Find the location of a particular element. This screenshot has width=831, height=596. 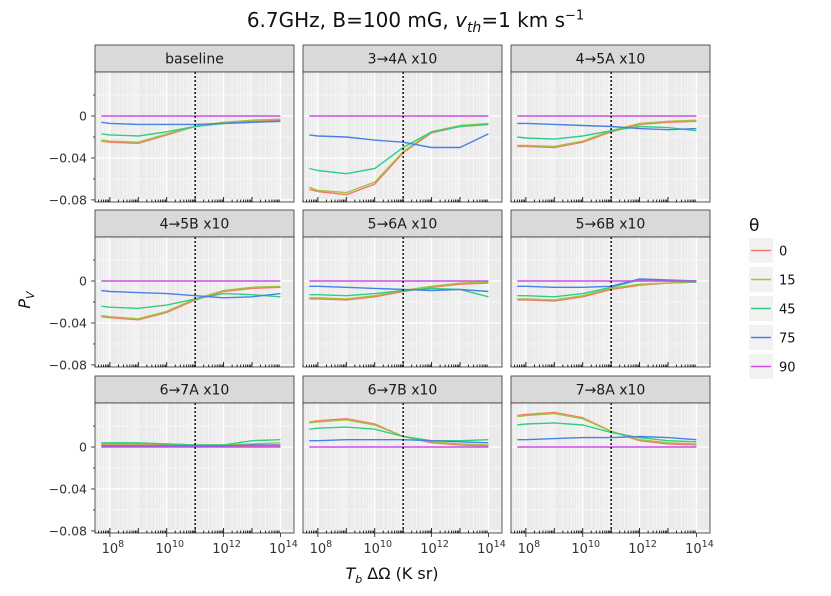

legend-label: 15 is located at coordinates (787, 281).